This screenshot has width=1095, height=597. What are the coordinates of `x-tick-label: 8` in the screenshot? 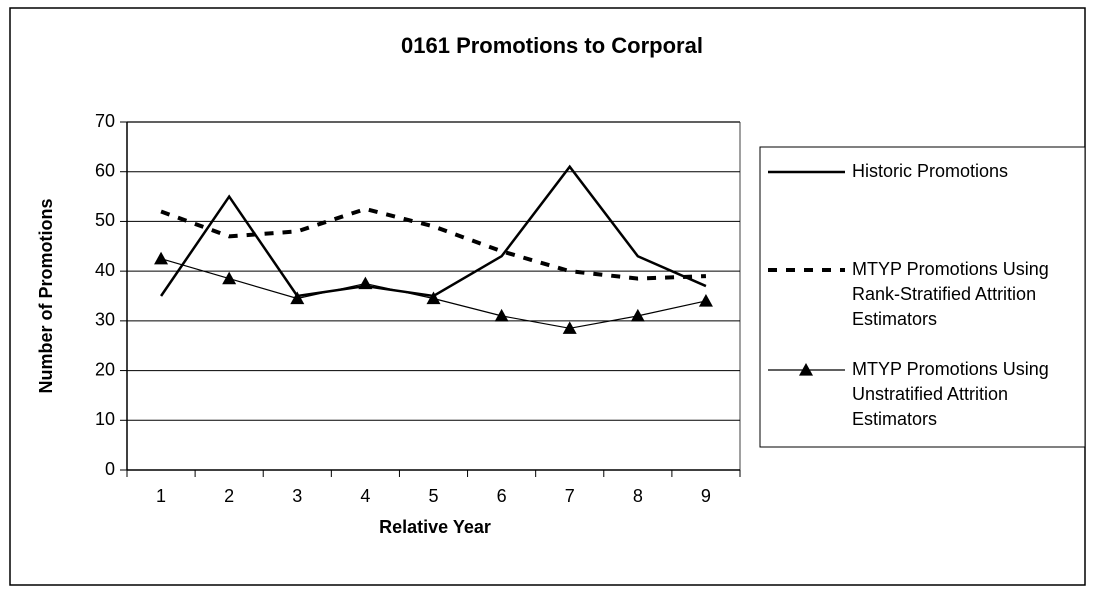 It's located at (638, 496).